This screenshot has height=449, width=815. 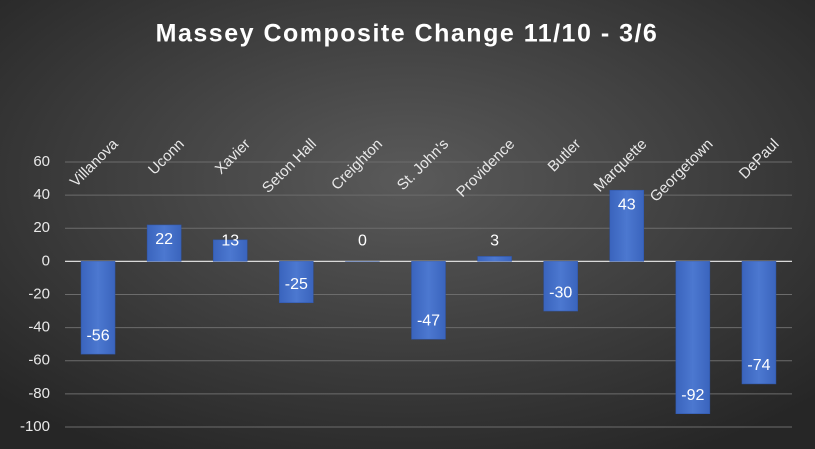 I want to click on y-tick-label: 40, so click(x=41, y=194).